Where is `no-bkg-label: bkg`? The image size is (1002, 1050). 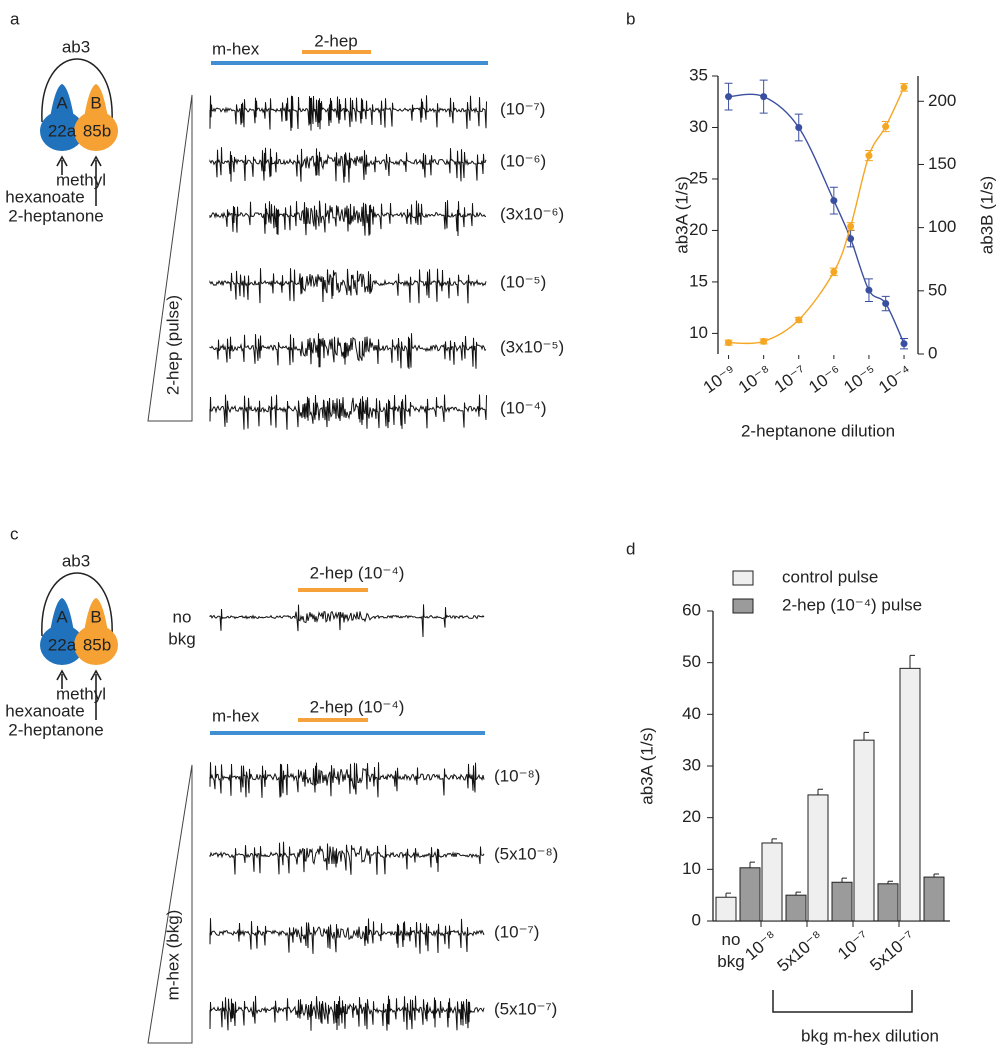 no-bkg-label: bkg is located at coordinates (181, 638).